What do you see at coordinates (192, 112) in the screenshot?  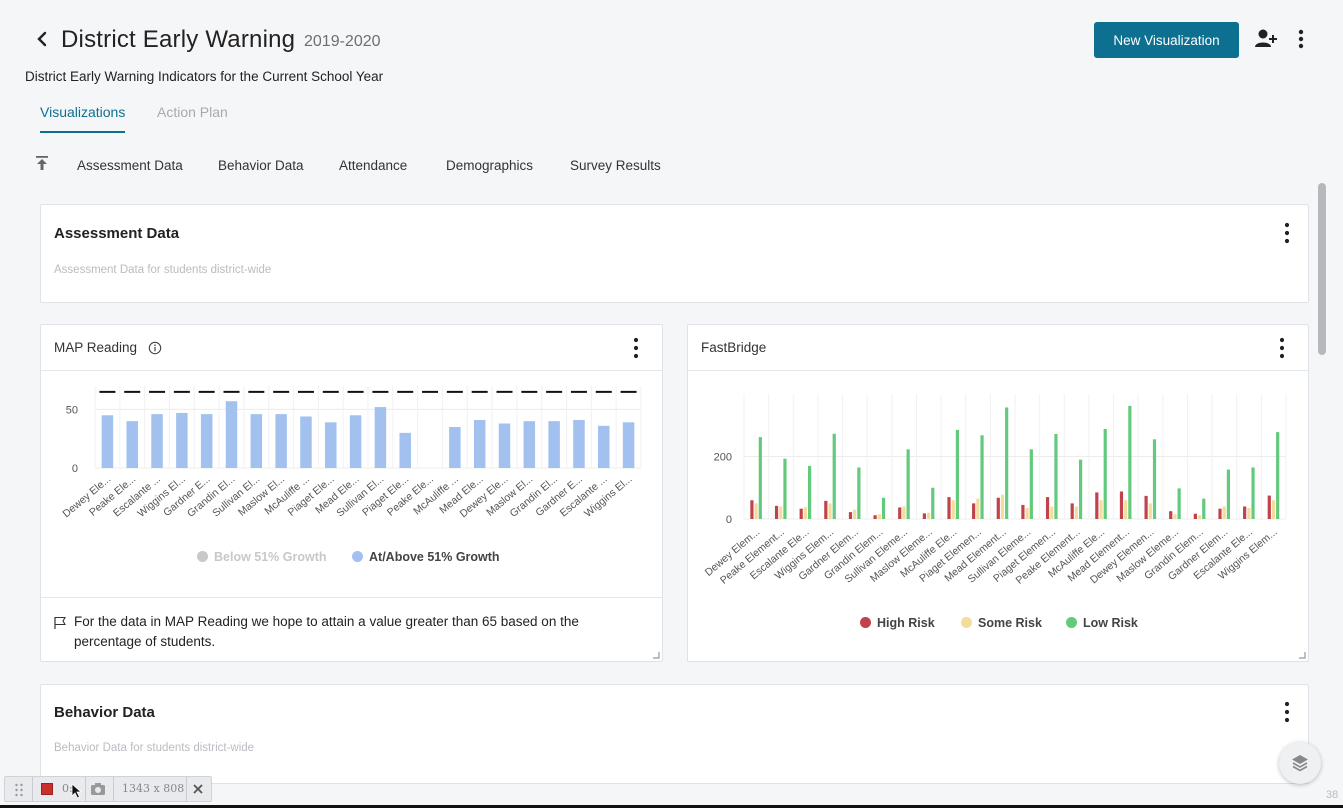 I see `tab-action-plan: Action Plan` at bounding box center [192, 112].